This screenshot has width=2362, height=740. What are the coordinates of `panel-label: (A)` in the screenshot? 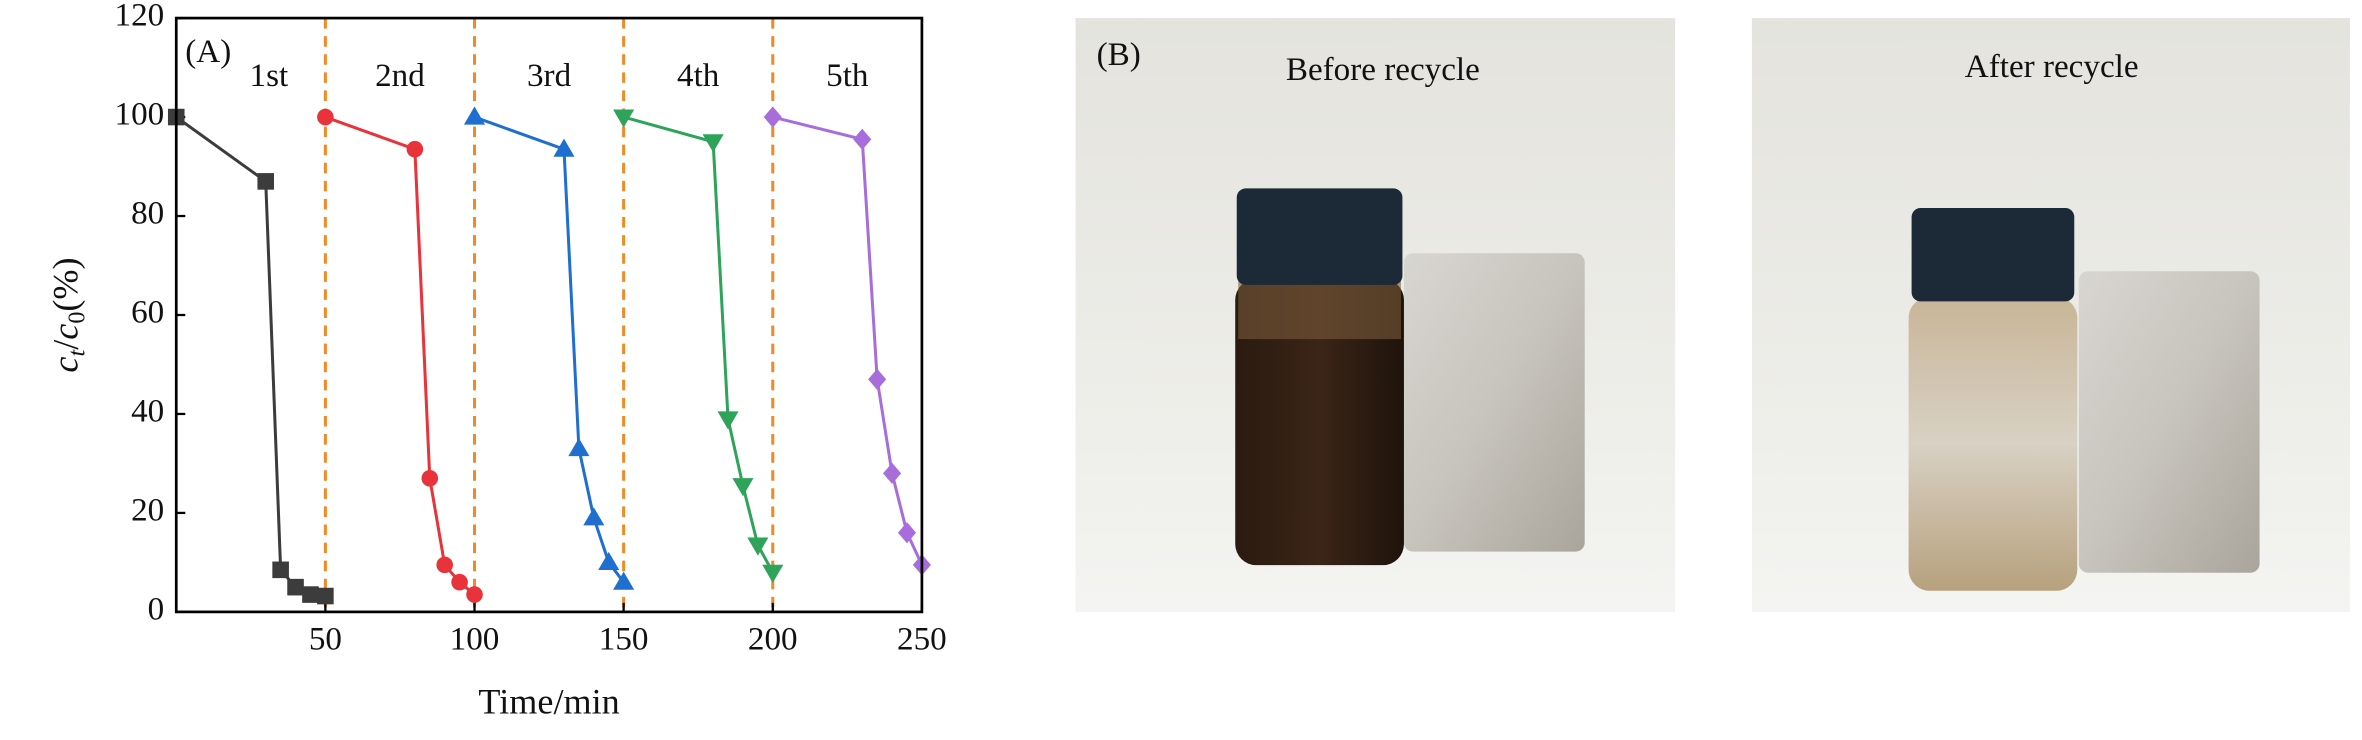 It's located at (208, 51).